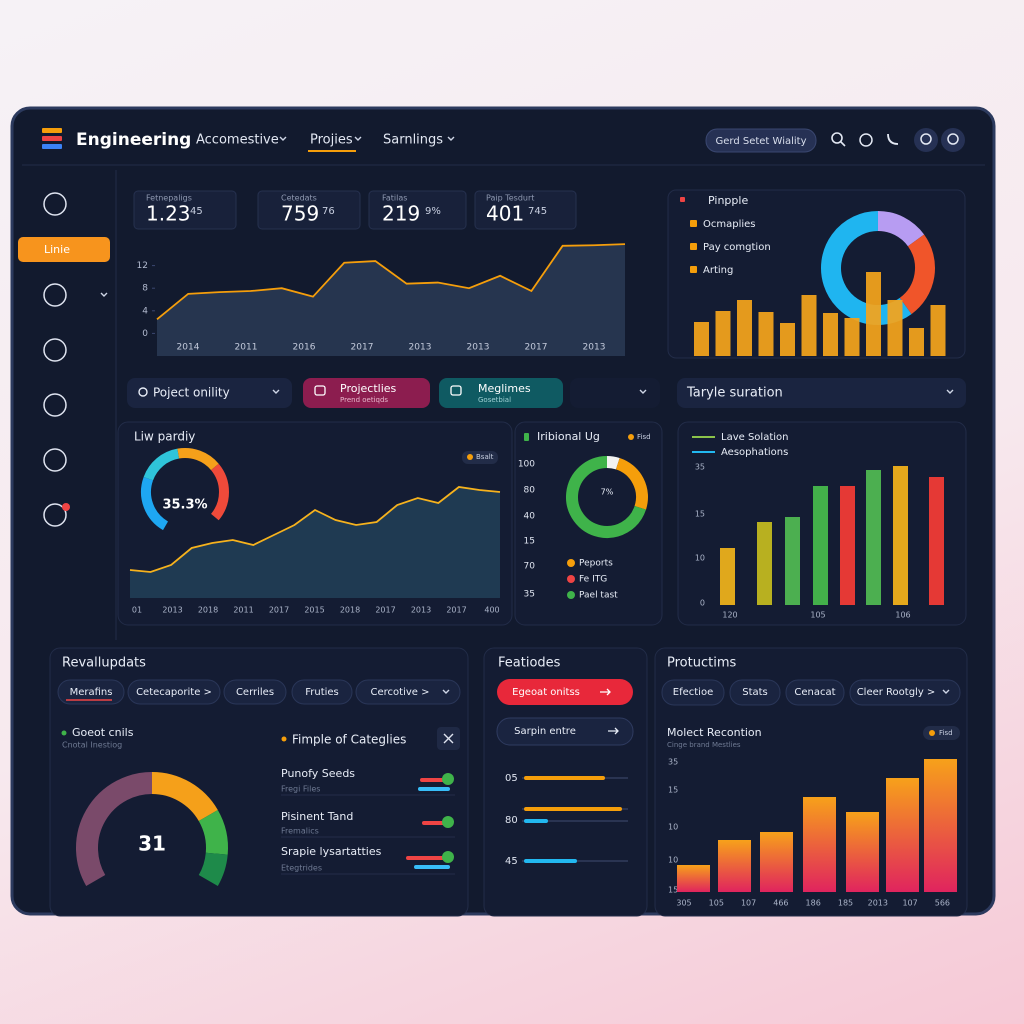 The image size is (1024, 1024). Describe the element at coordinates (596, 564) in the screenshot. I see `legend-label: Peports` at that location.